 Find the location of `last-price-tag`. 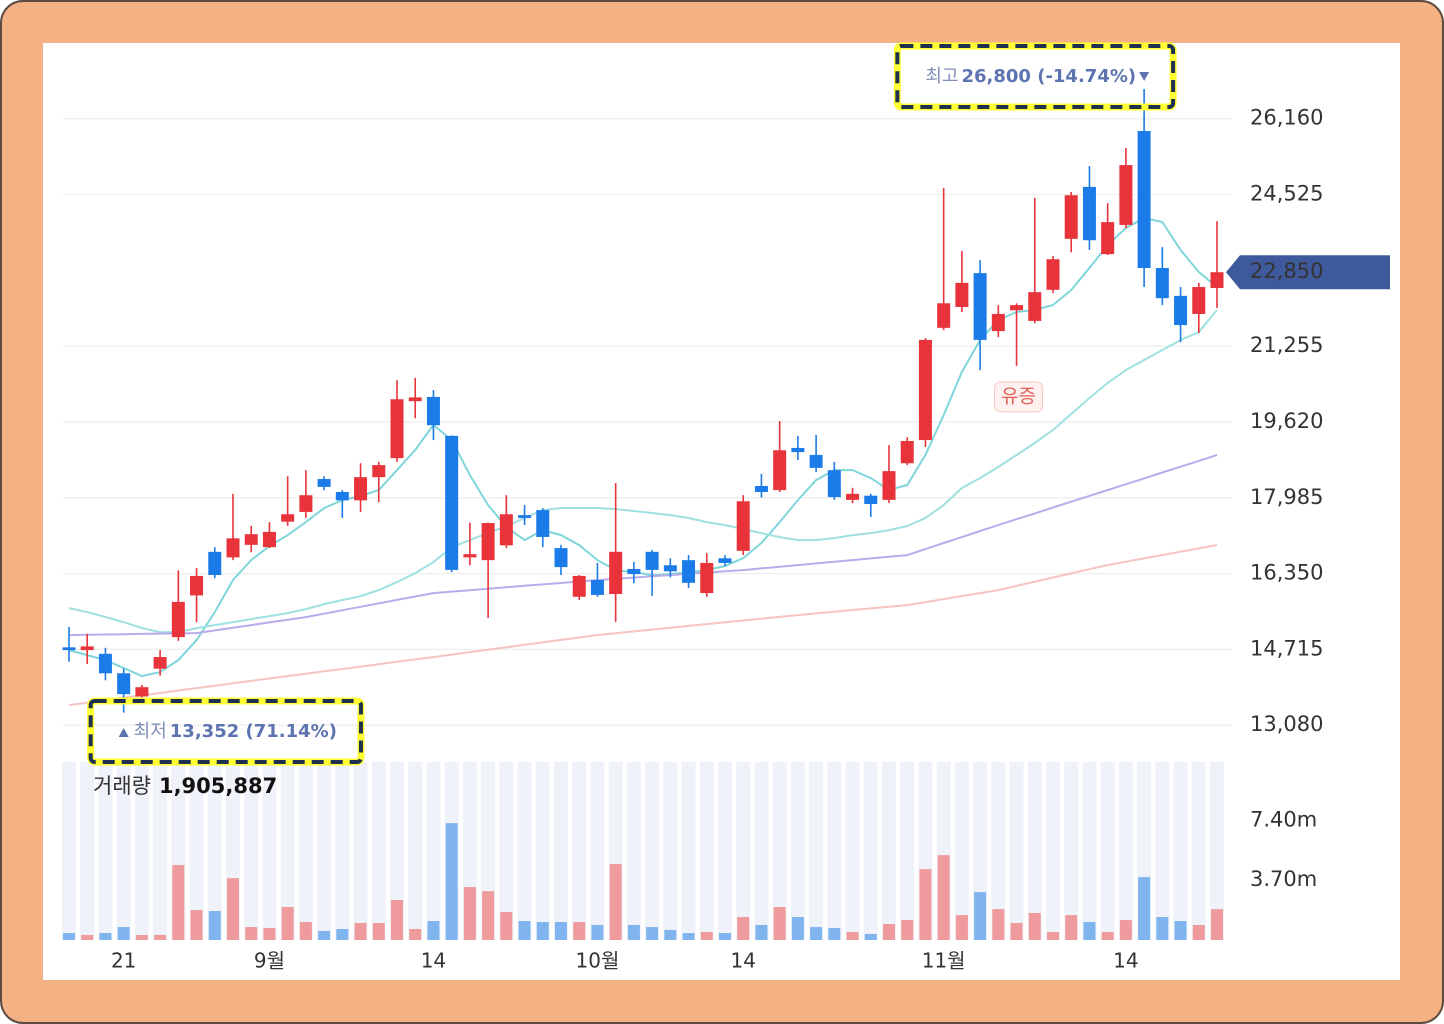

last-price-tag is located at coordinates (1308, 272).